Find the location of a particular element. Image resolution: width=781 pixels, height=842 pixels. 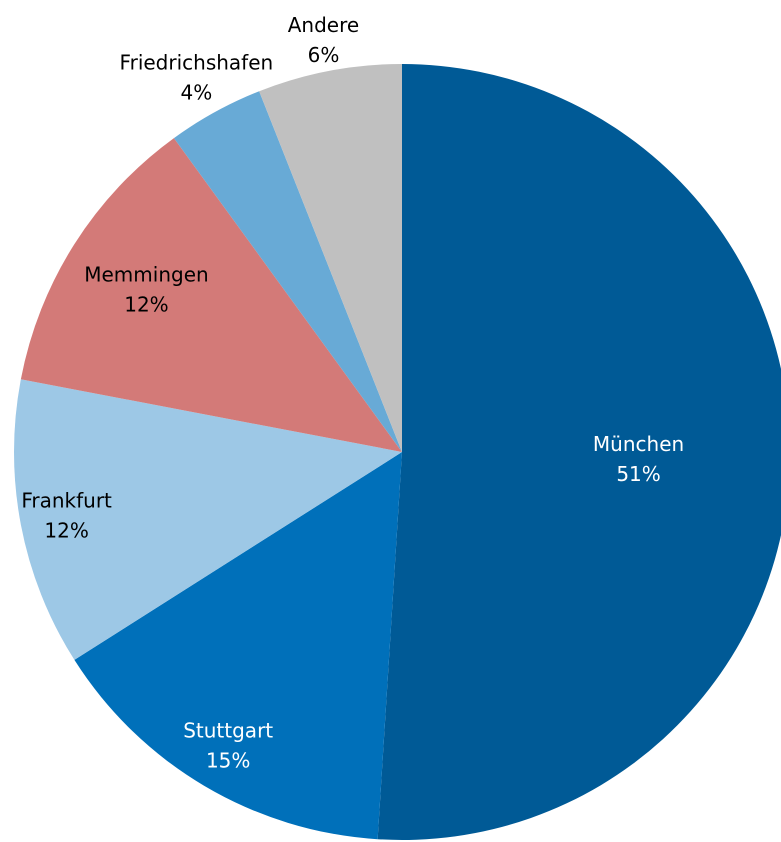

slice-label: Memmingen is located at coordinates (146, 274).